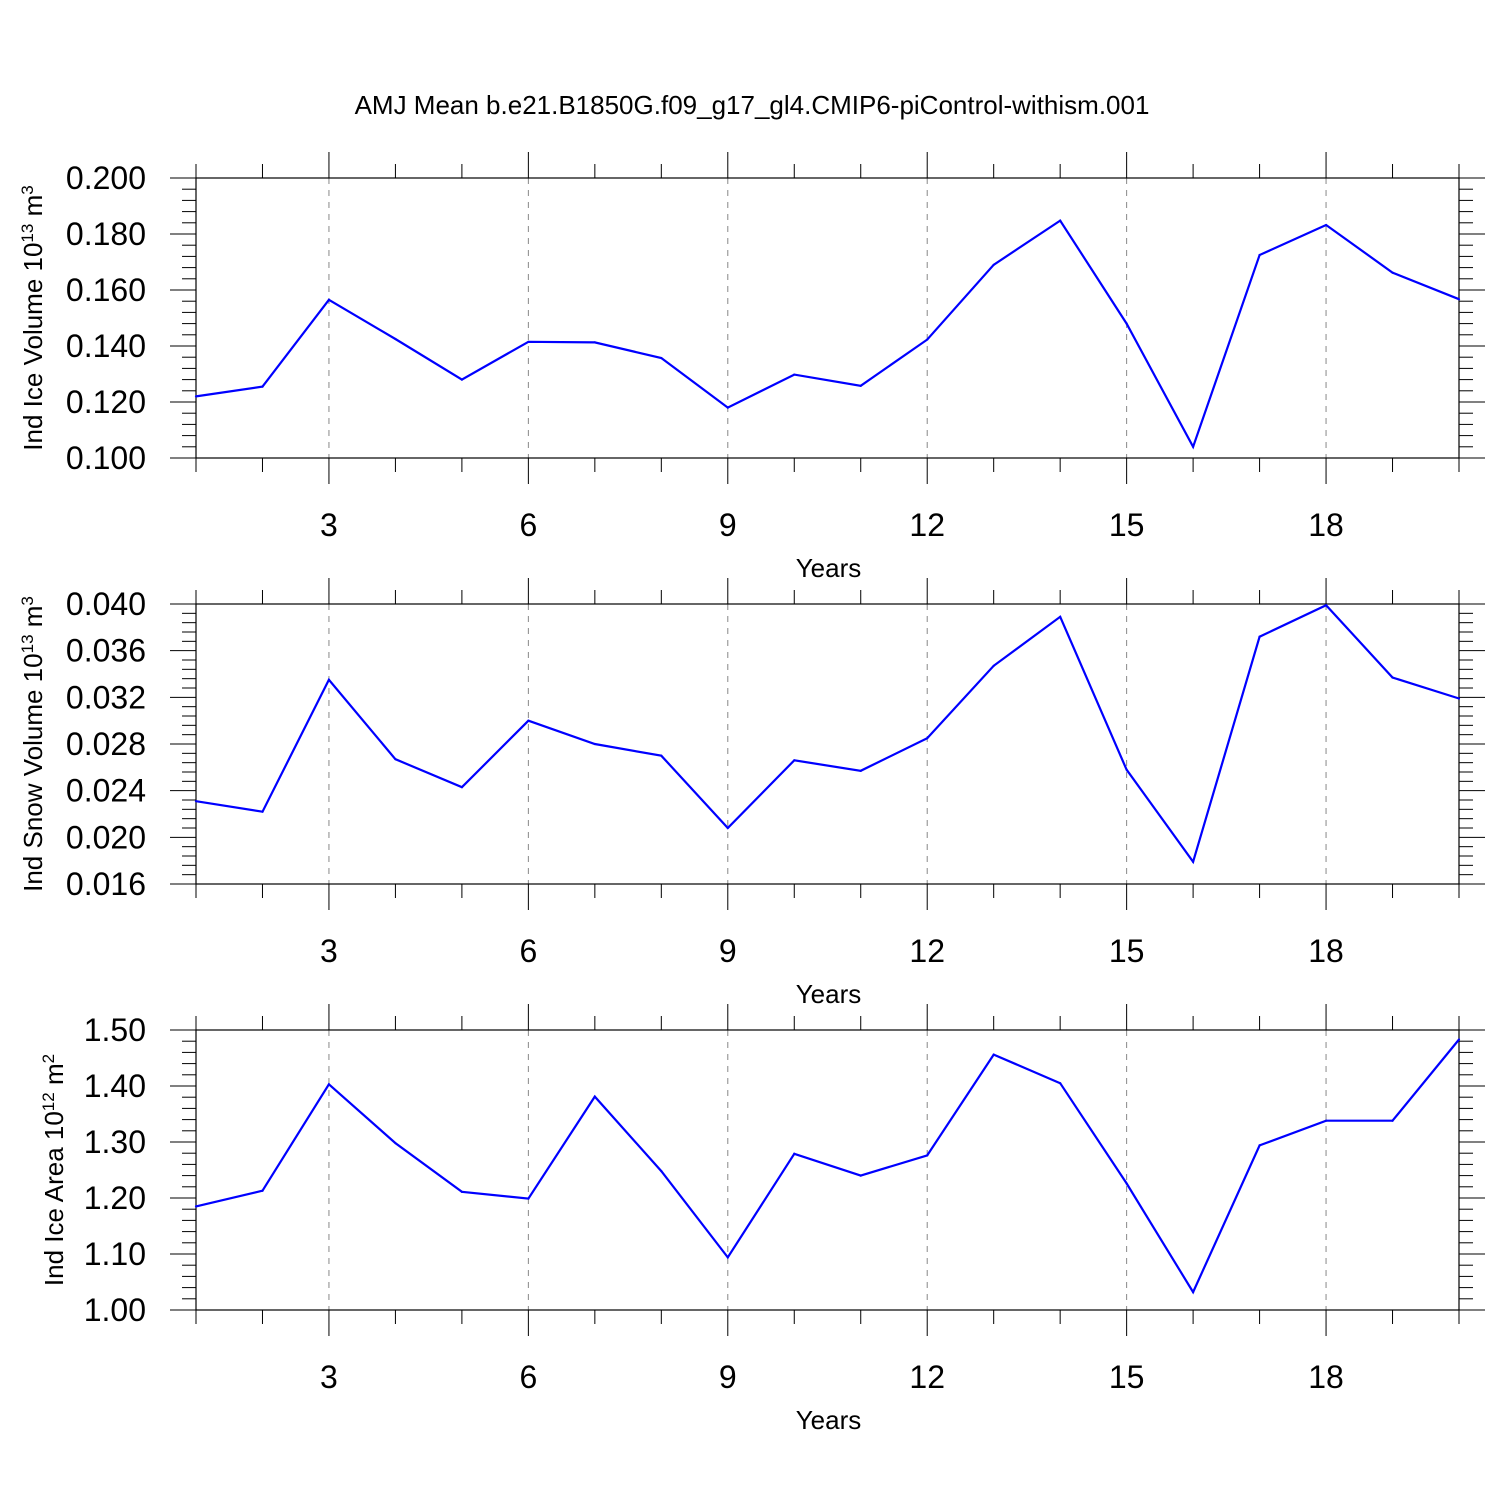 Image resolution: width=1500 pixels, height=1500 pixels. I want to click on y-axis-title-superscript: 12, so click(48, 1101).